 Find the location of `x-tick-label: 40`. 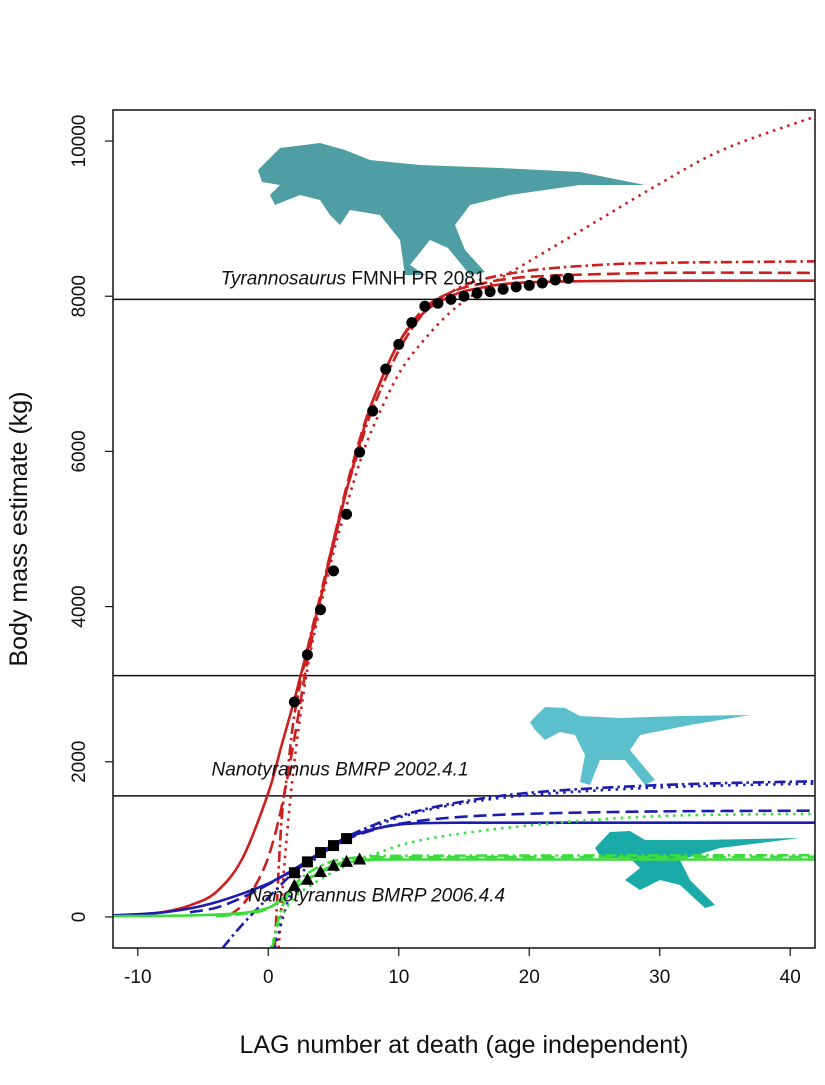

x-tick-label: 40 is located at coordinates (790, 977).